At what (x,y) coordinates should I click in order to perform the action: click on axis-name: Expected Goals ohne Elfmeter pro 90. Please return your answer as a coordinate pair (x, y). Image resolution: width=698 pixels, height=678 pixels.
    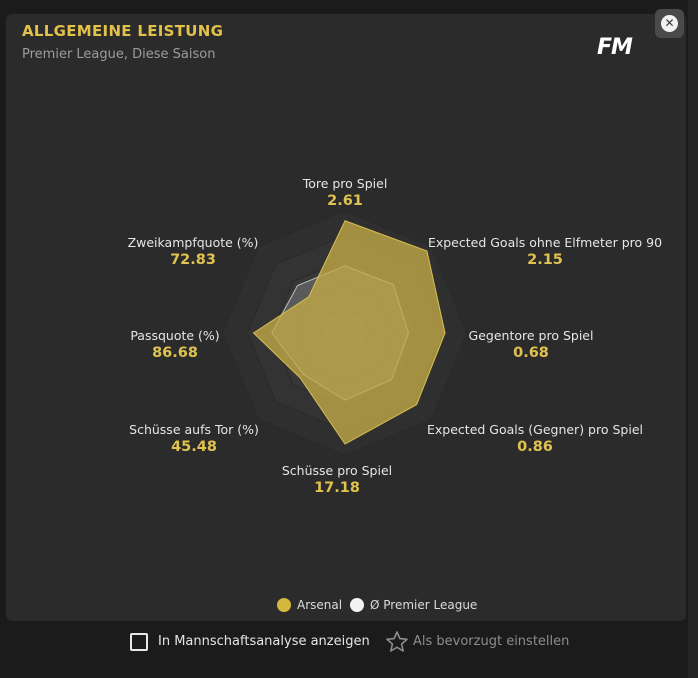
    Looking at the image, I should click on (545, 242).